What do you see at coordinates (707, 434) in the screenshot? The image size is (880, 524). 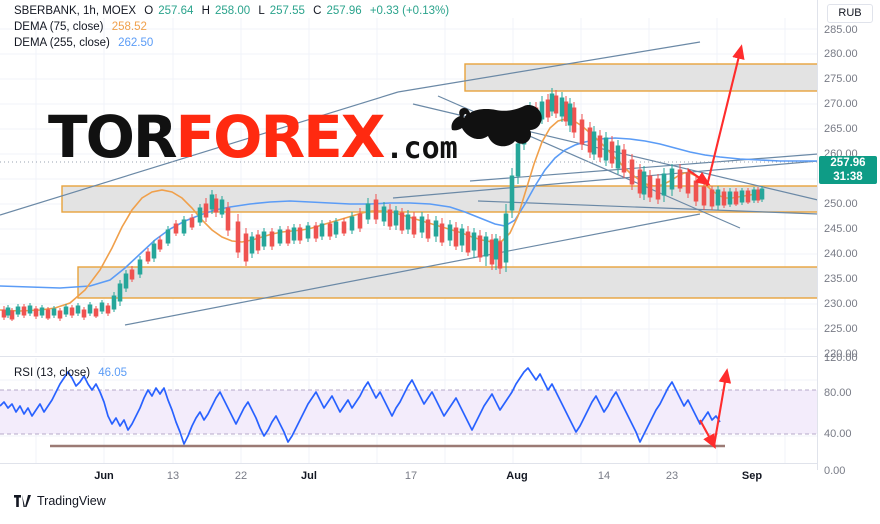 I see `rsi-projection-down-arrow` at bounding box center [707, 434].